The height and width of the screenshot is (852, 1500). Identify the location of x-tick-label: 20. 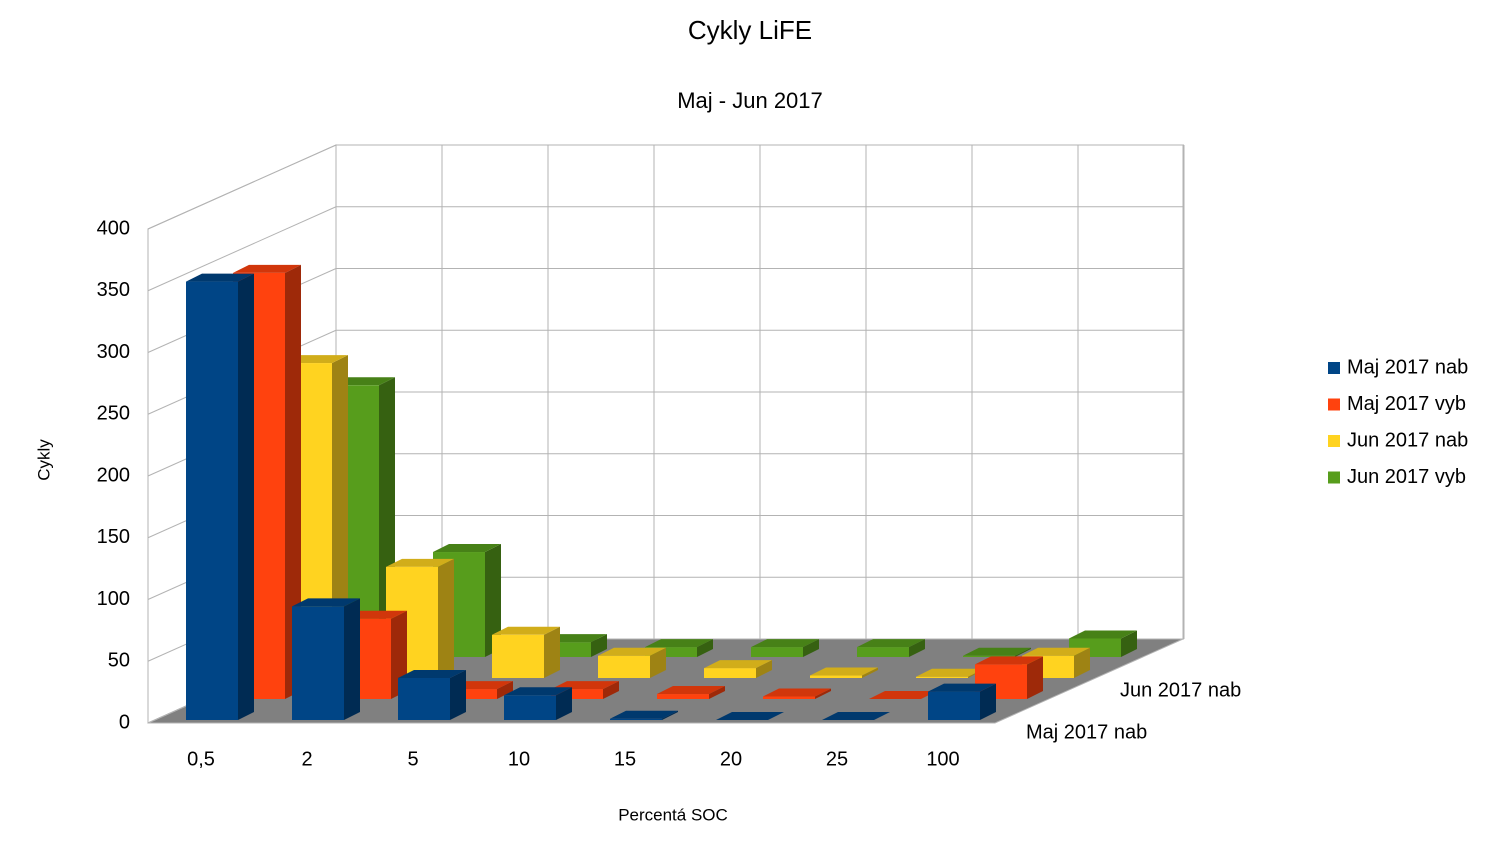
(731, 759).